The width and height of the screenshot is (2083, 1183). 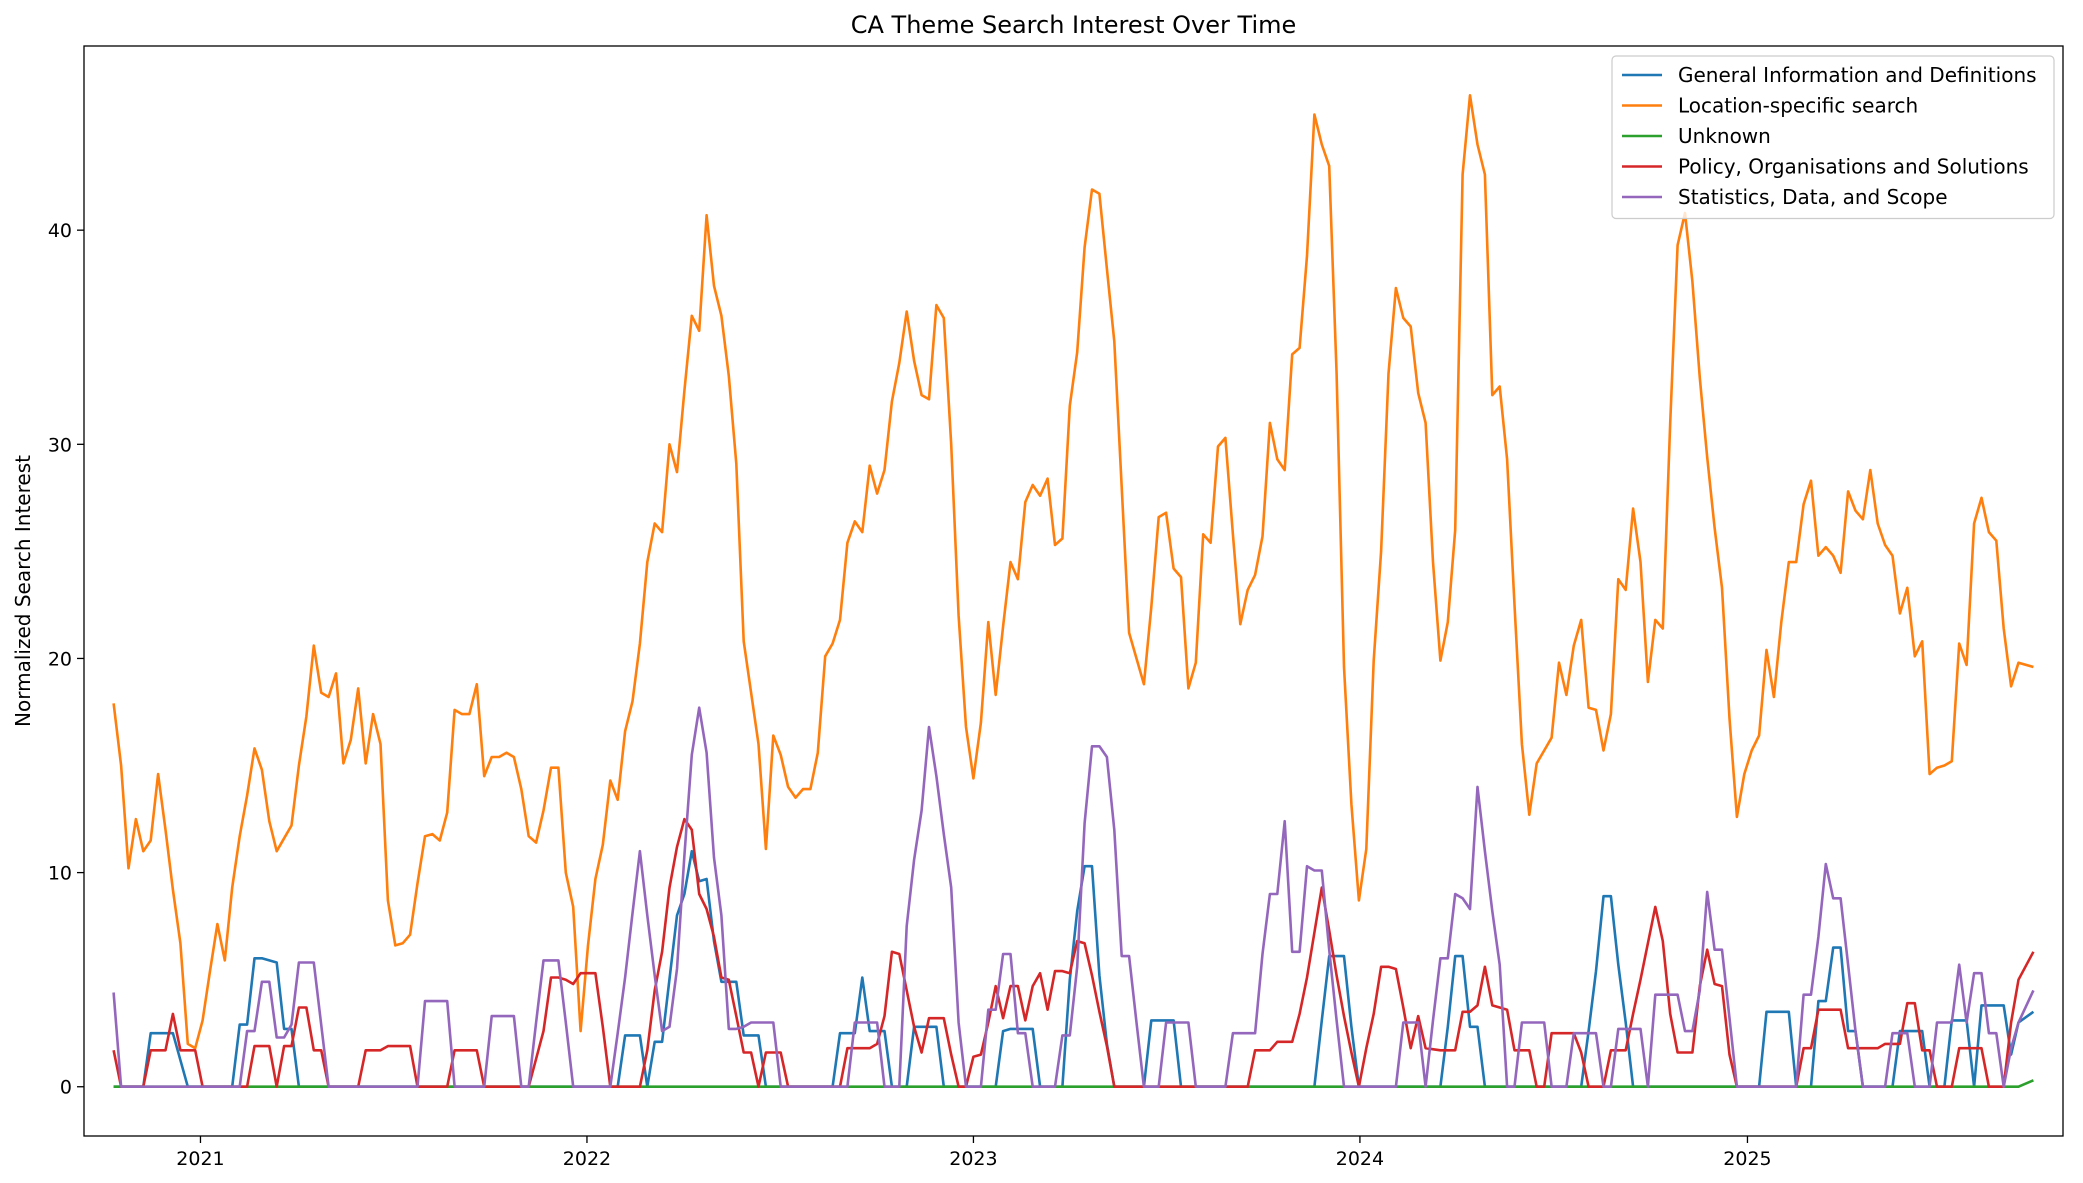 I want to click on legend-box, so click(x=1833, y=137).